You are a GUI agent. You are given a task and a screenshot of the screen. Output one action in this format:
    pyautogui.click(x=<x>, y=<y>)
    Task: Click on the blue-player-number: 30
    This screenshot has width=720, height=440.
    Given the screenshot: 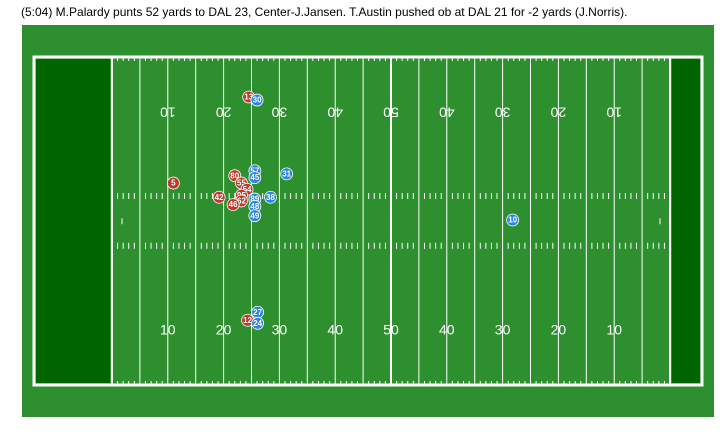 What is the action you would take?
    pyautogui.click(x=257, y=100)
    